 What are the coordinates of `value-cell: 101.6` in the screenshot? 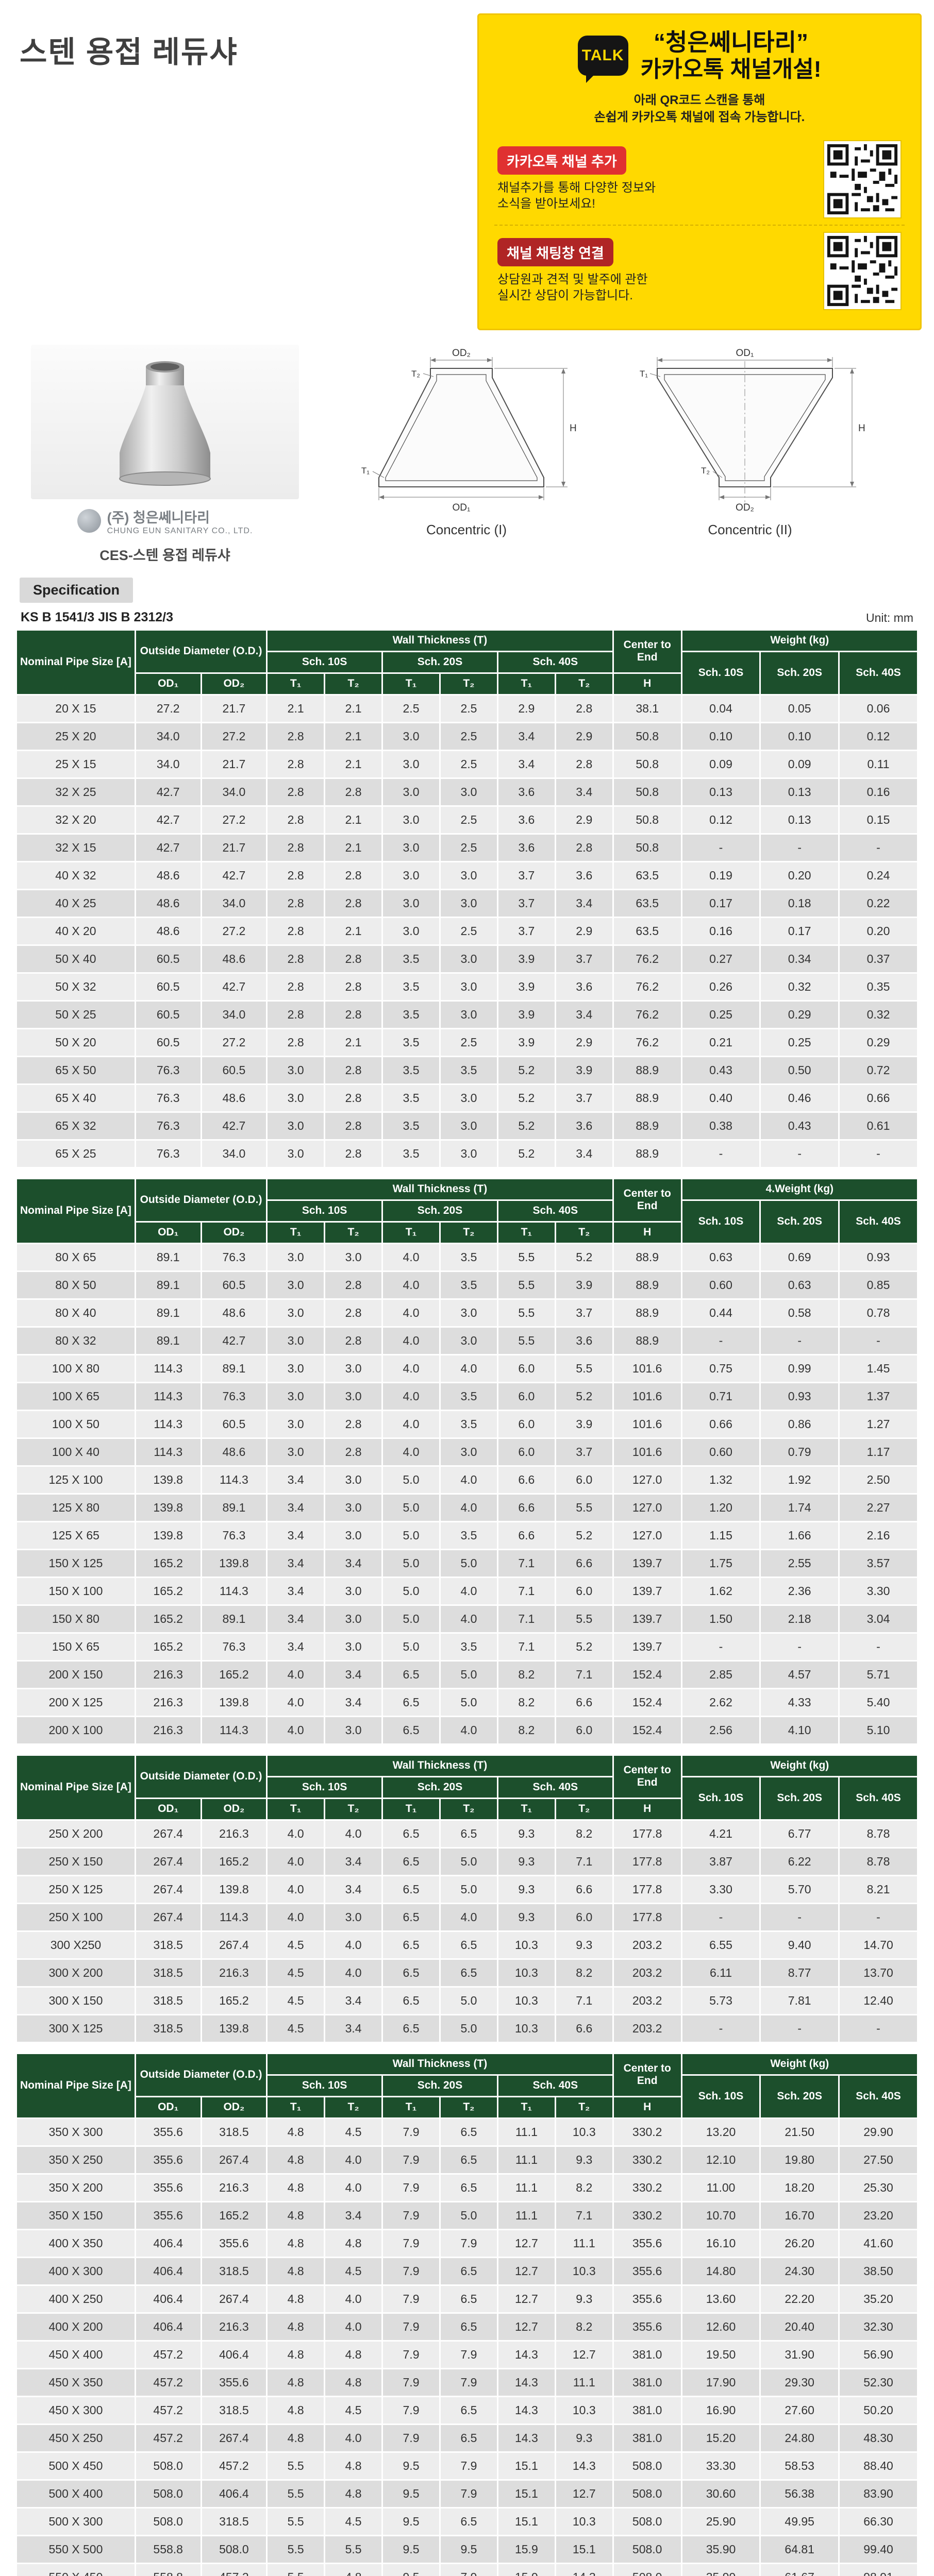 It's located at (647, 1424).